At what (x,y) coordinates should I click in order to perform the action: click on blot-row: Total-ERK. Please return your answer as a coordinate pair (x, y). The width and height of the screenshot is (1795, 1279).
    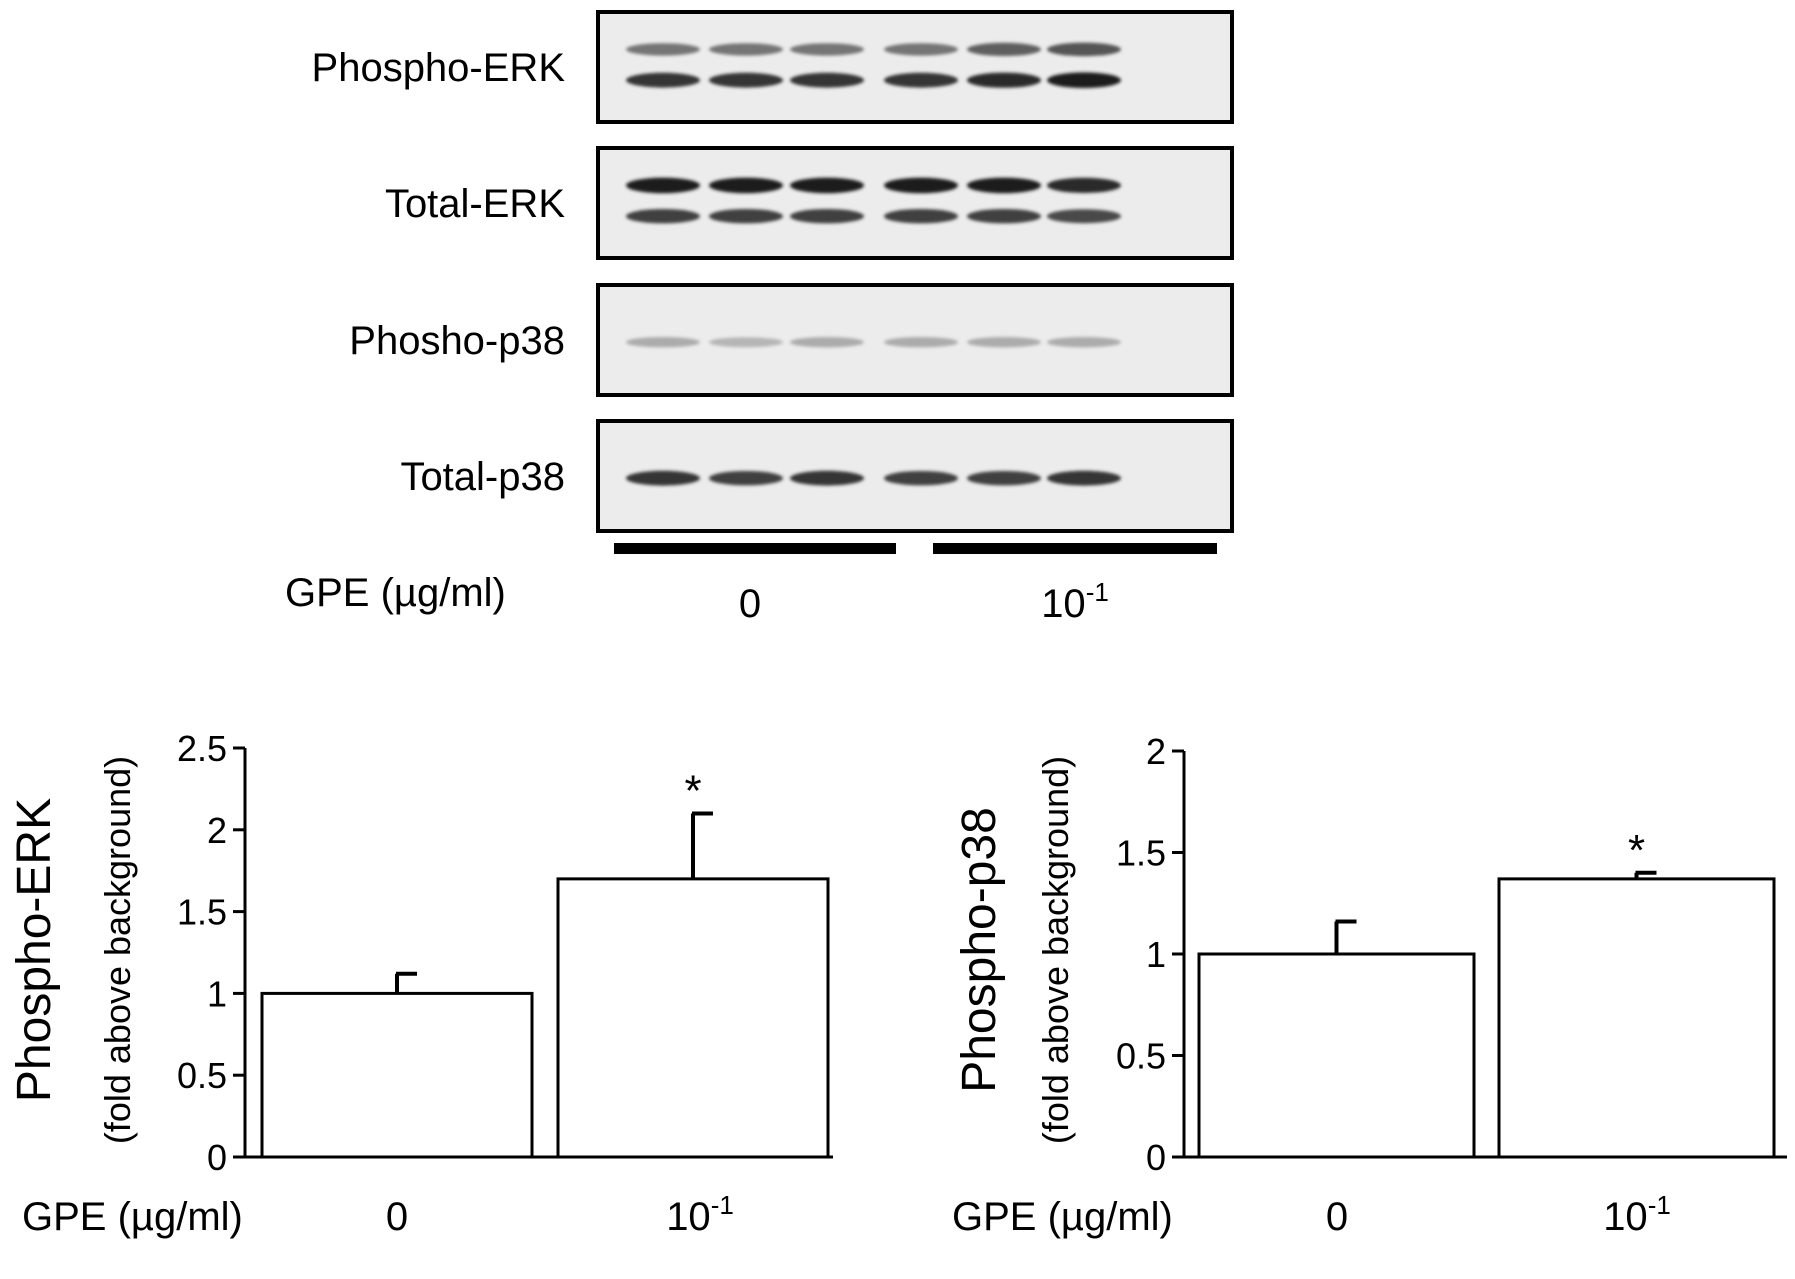
    Looking at the image, I should click on (809, 203).